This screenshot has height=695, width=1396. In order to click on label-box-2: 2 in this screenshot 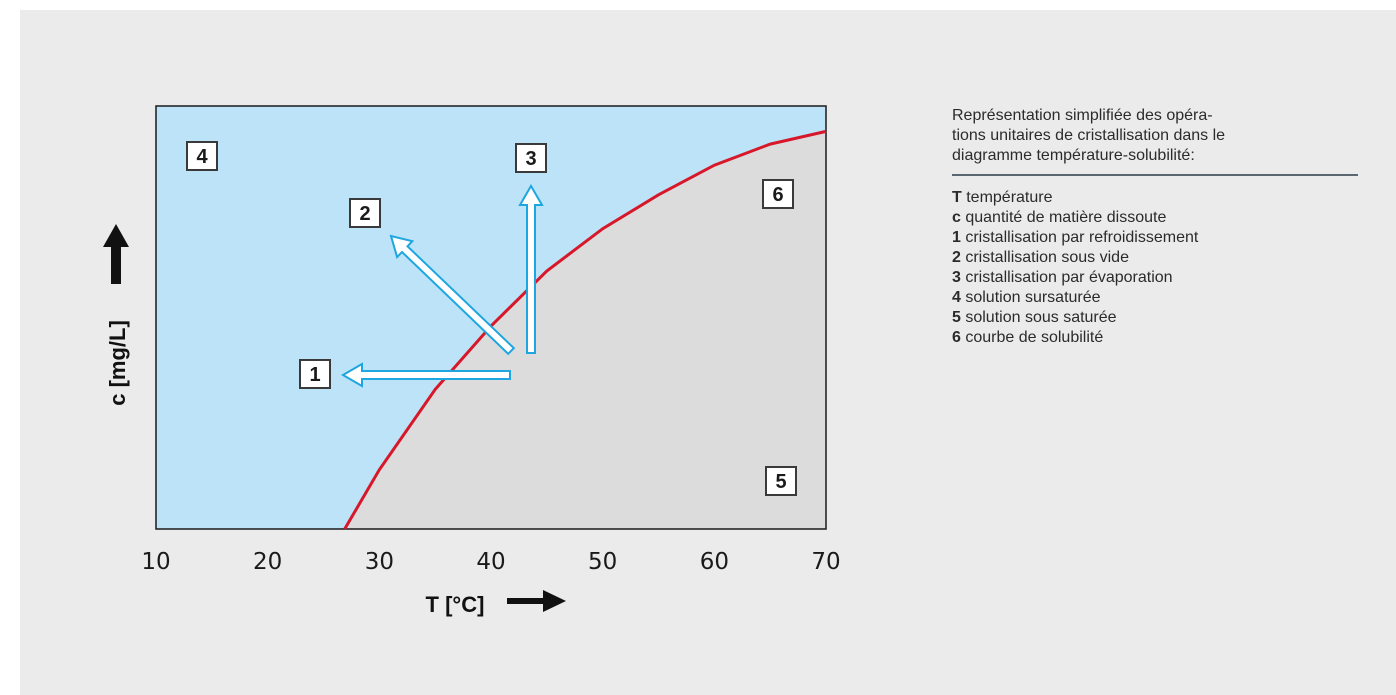, I will do `click(365, 213)`.